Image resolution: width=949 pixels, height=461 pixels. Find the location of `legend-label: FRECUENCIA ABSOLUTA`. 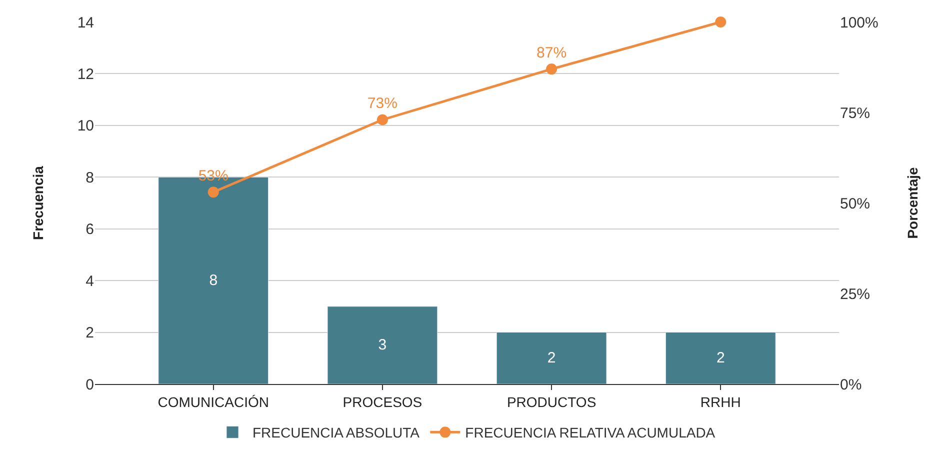

legend-label: FRECUENCIA ABSOLUTA is located at coordinates (336, 432).